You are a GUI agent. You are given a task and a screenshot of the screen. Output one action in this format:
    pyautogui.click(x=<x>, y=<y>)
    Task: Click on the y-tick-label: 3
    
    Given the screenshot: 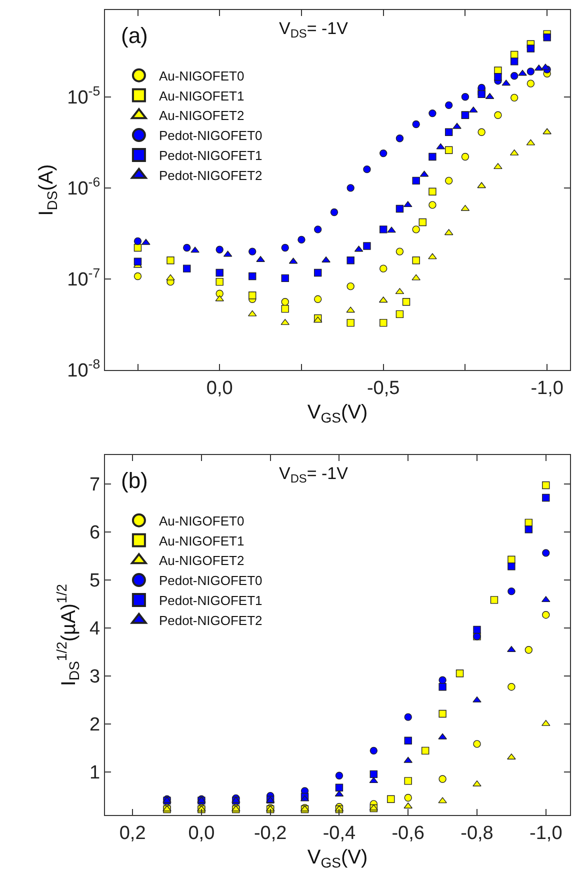 What is the action you would take?
    pyautogui.click(x=95, y=677)
    